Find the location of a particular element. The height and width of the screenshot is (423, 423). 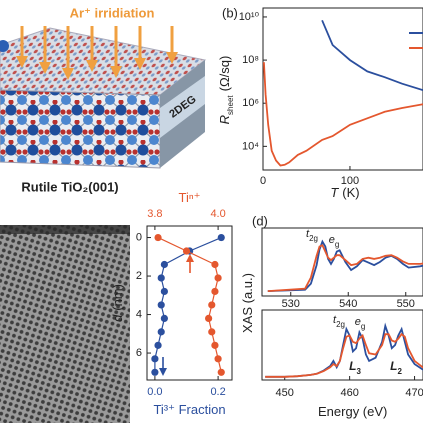

label-part: T is located at coordinates (334, 192).